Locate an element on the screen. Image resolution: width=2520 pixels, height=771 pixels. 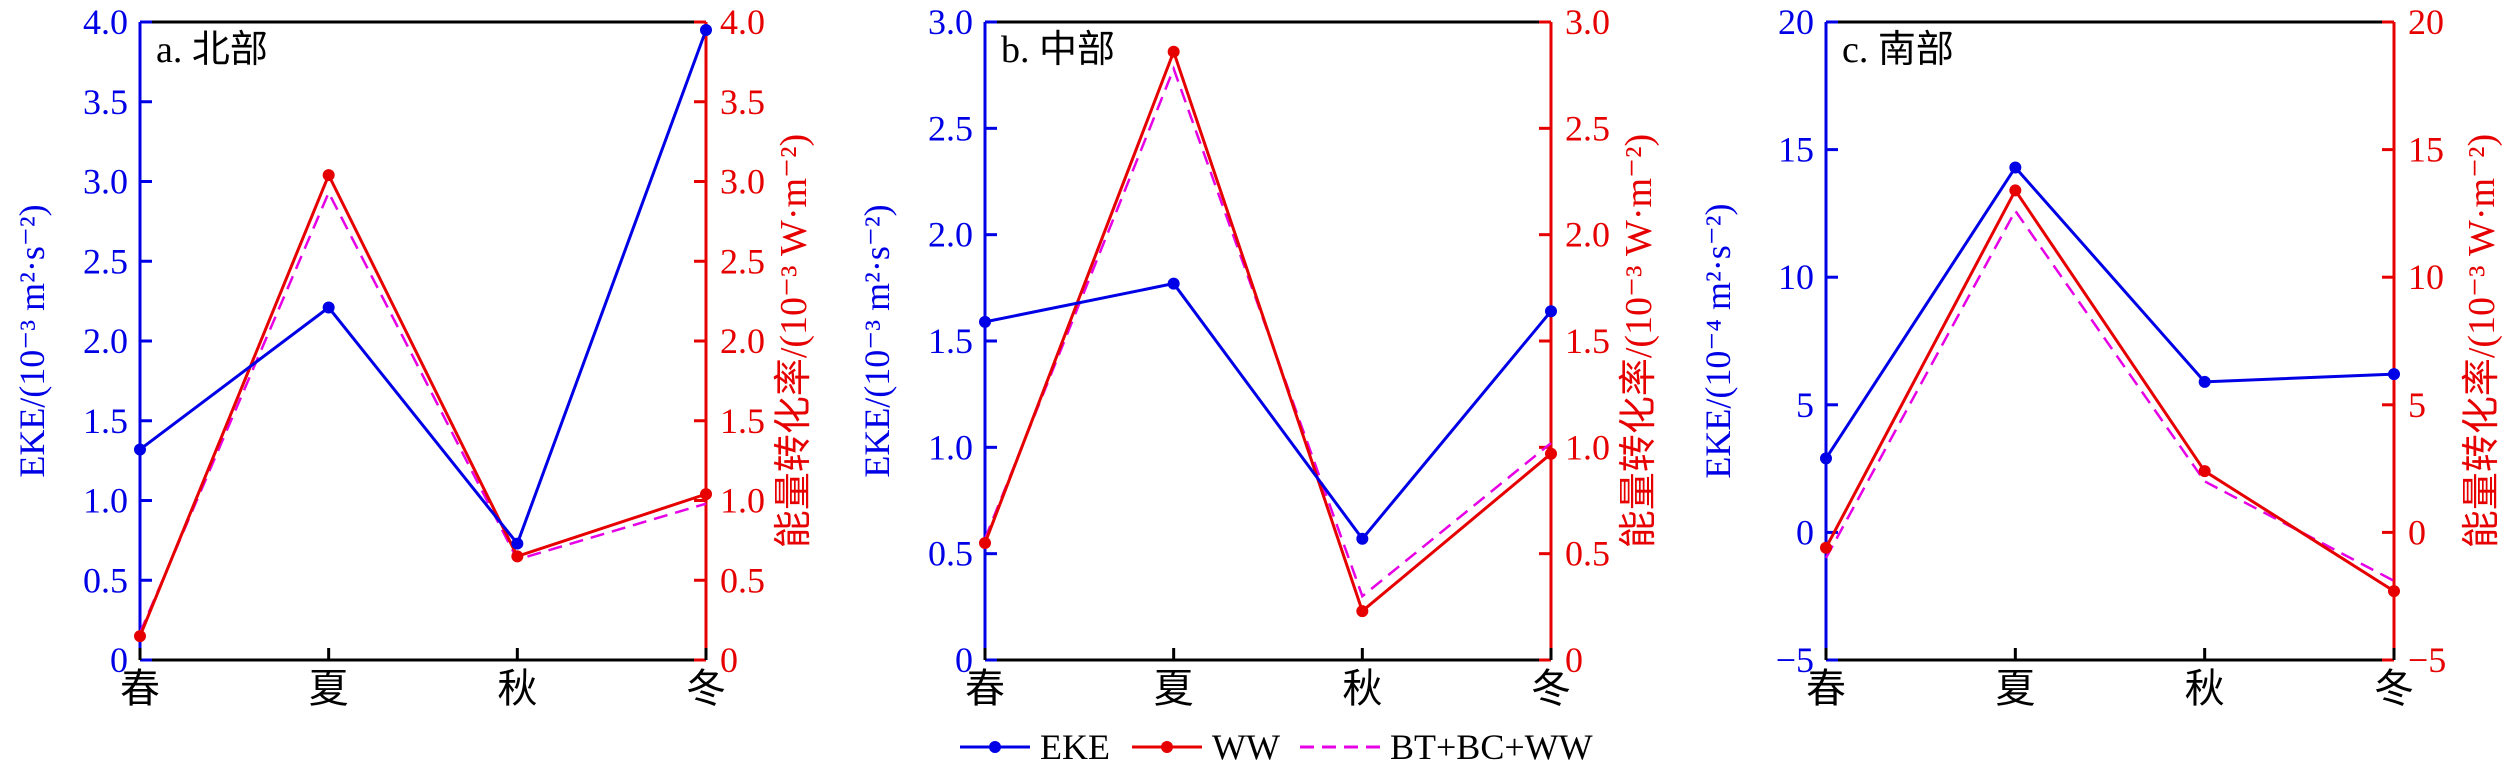
panel-label: b. 中部 is located at coordinates (1058, 50).